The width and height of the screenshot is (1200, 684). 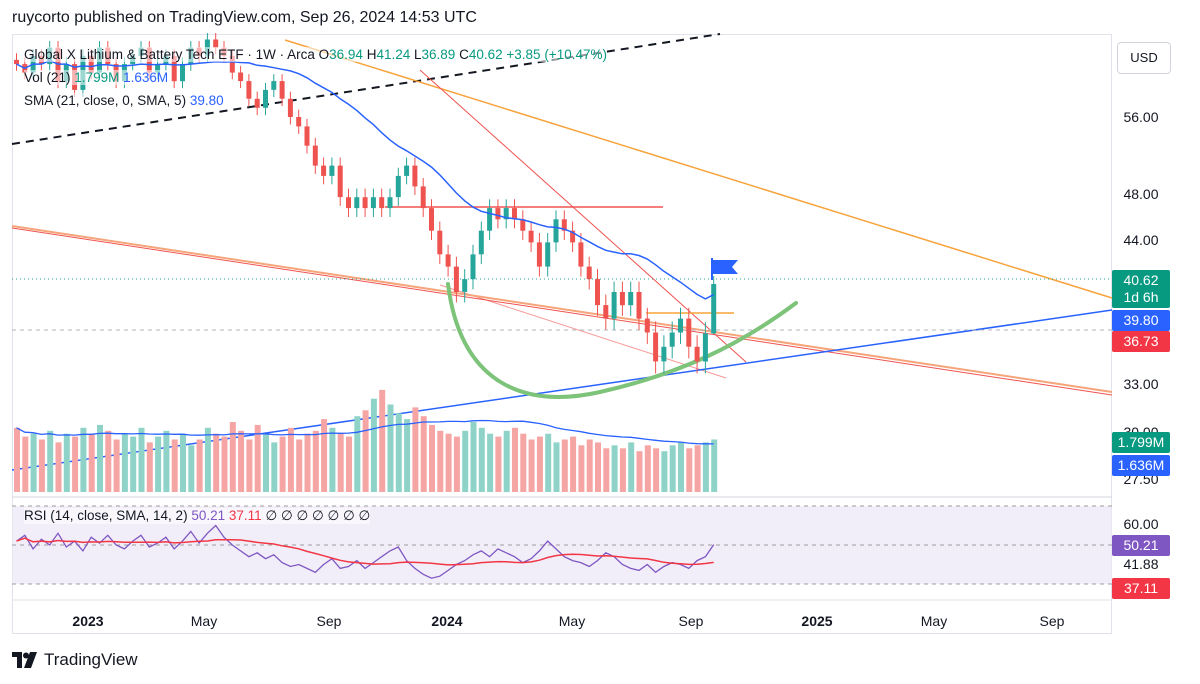 I want to click on legend-volume: Vol (21) 1.799M 1.636M, so click(x=96, y=77).